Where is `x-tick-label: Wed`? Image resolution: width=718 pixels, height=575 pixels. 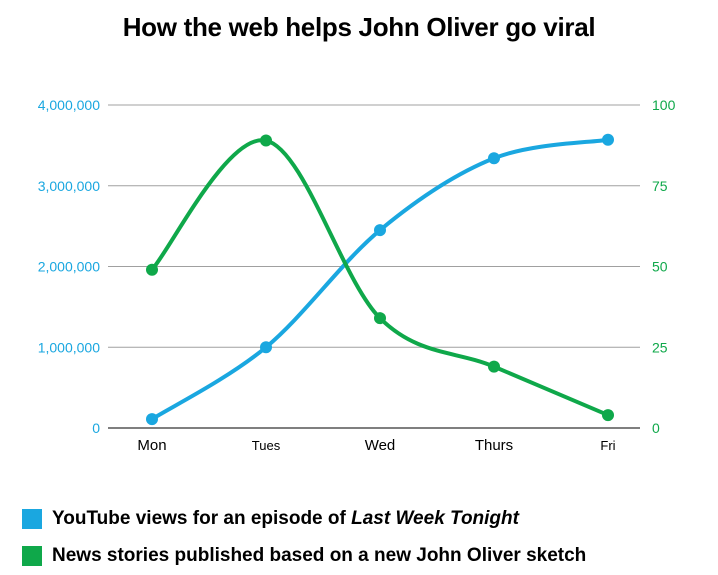 x-tick-label: Wed is located at coordinates (380, 445).